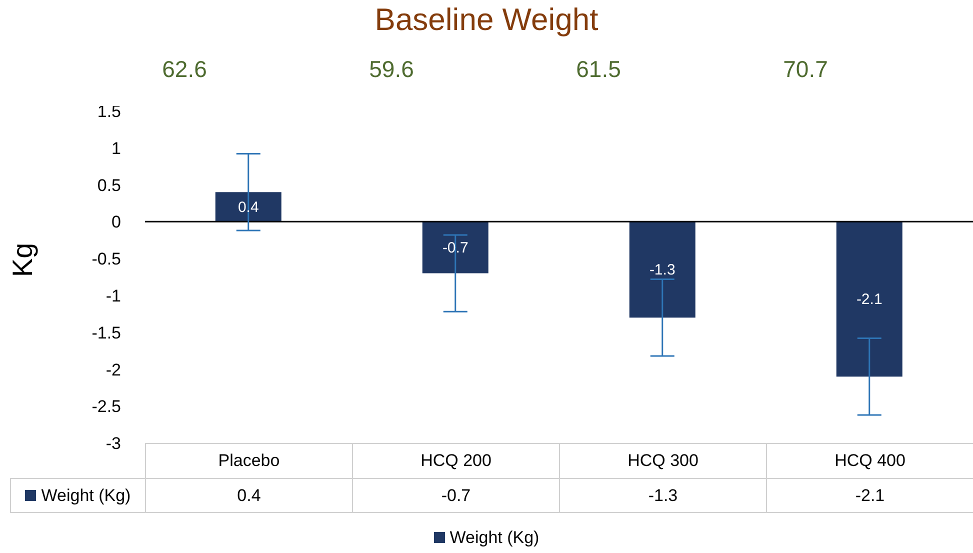 This screenshot has height=553, width=973. Describe the element at coordinates (455, 247) in the screenshot. I see `text: -0.7` at that location.